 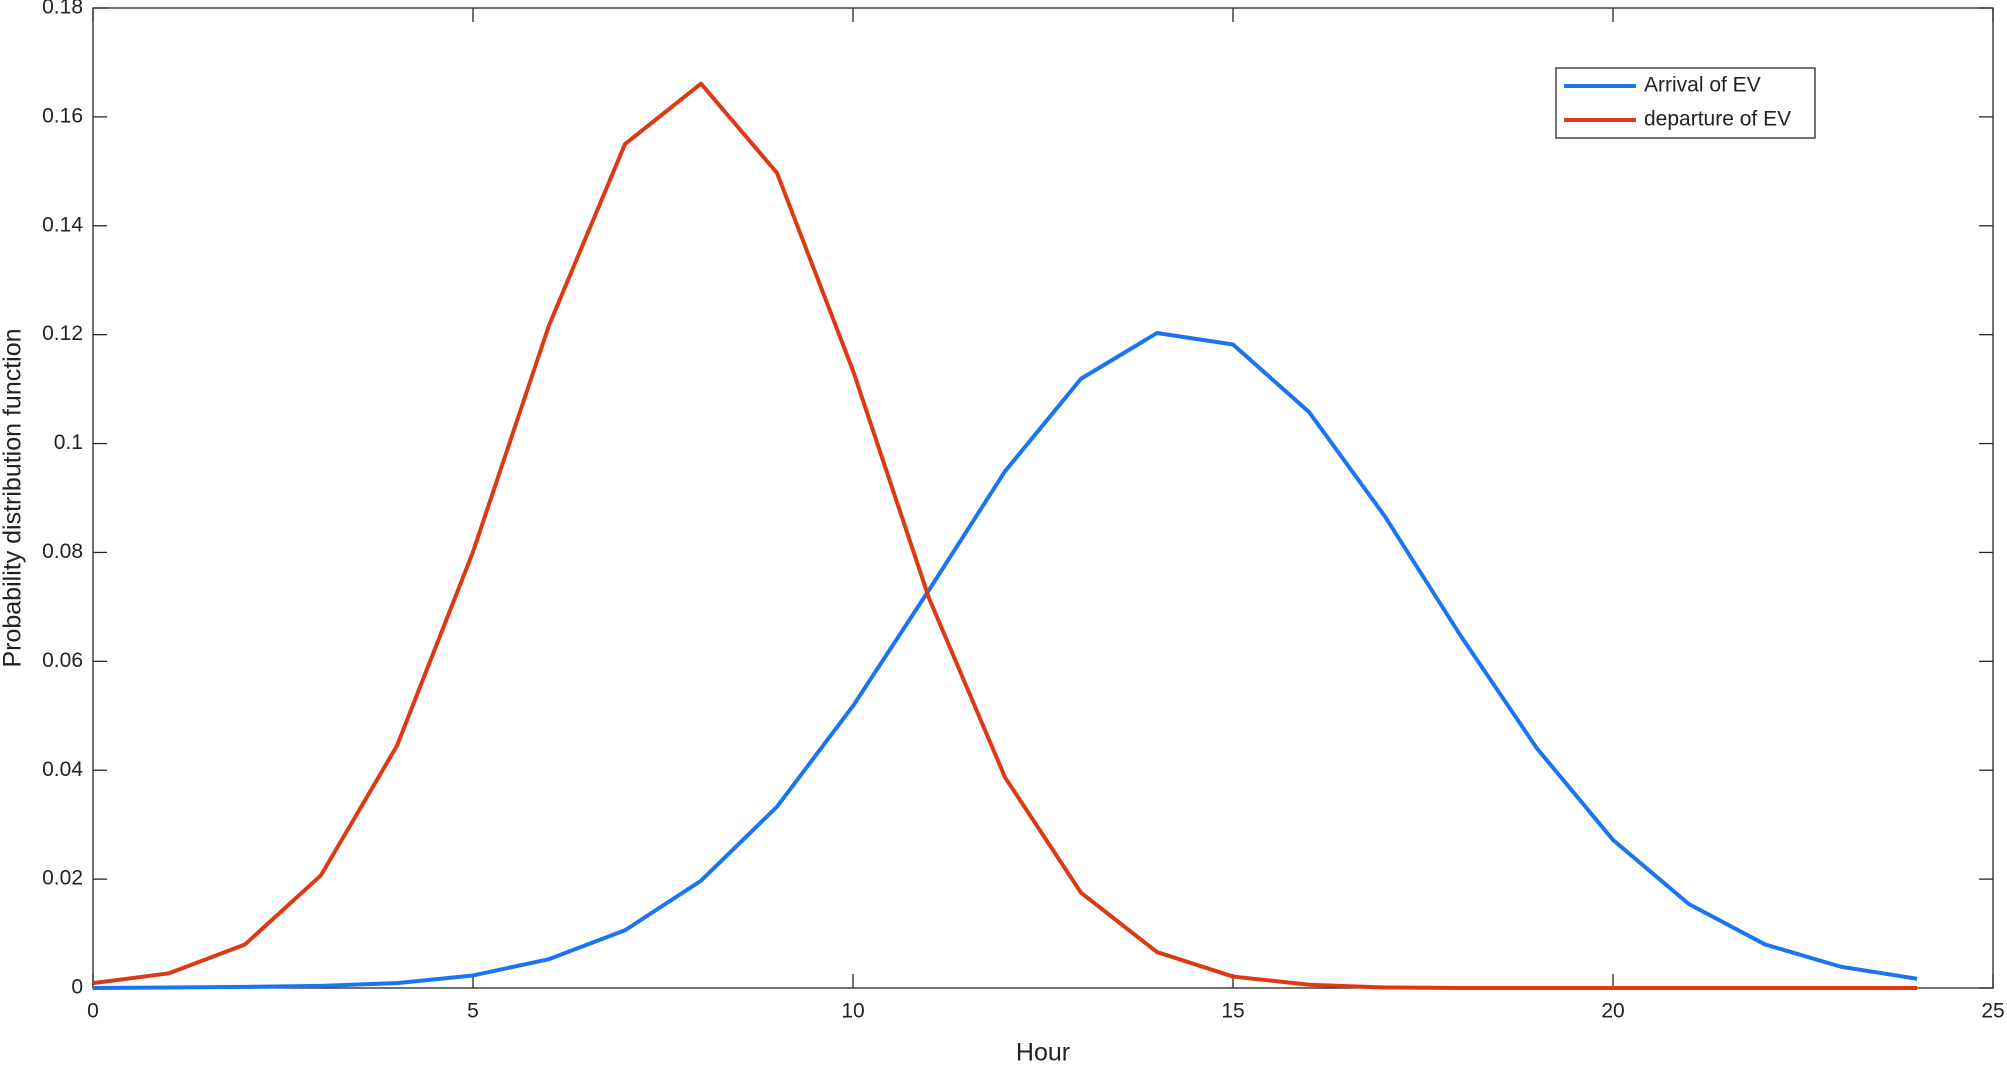 What do you see at coordinates (62, 115) in the screenshot?
I see `y-tick-label: 0.16` at bounding box center [62, 115].